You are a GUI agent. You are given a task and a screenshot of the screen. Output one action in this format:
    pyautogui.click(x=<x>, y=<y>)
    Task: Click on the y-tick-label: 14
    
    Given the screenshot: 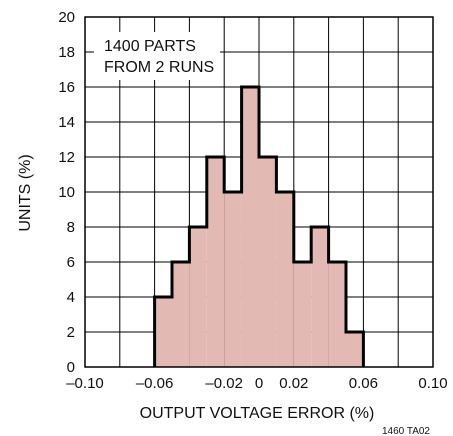 What is the action you would take?
    pyautogui.click(x=66, y=122)
    